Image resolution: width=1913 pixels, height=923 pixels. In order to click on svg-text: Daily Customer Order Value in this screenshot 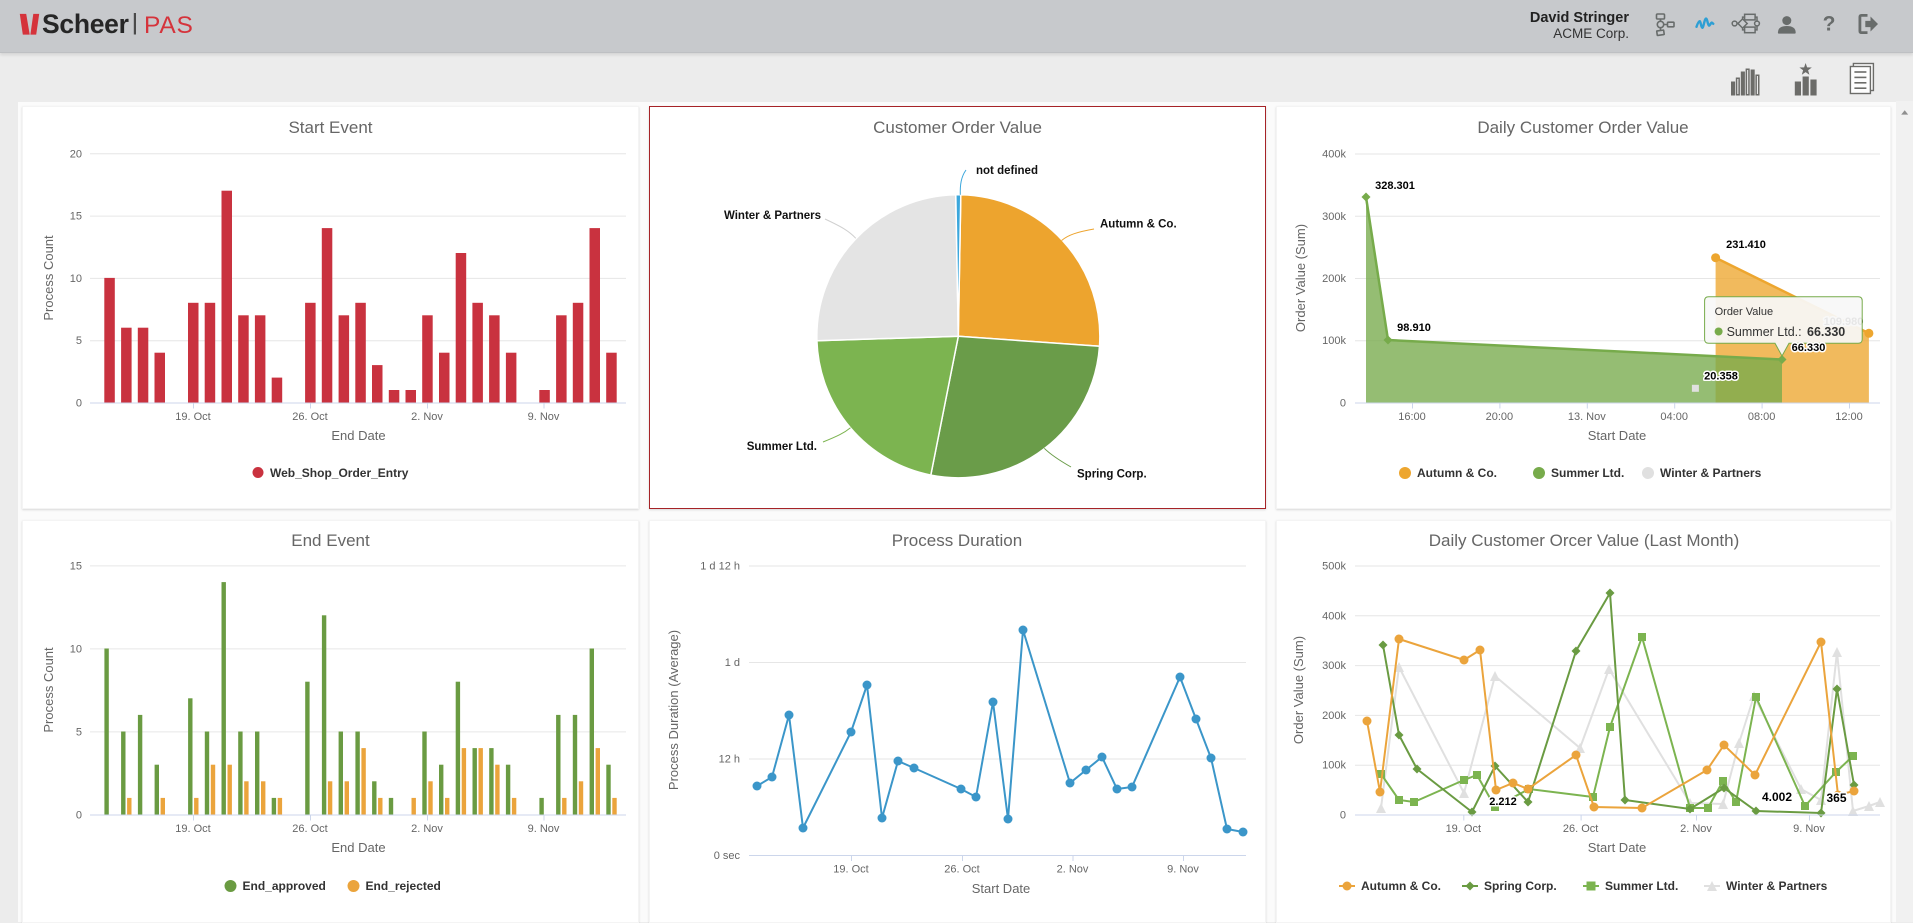, I will do `click(1582, 127)`.